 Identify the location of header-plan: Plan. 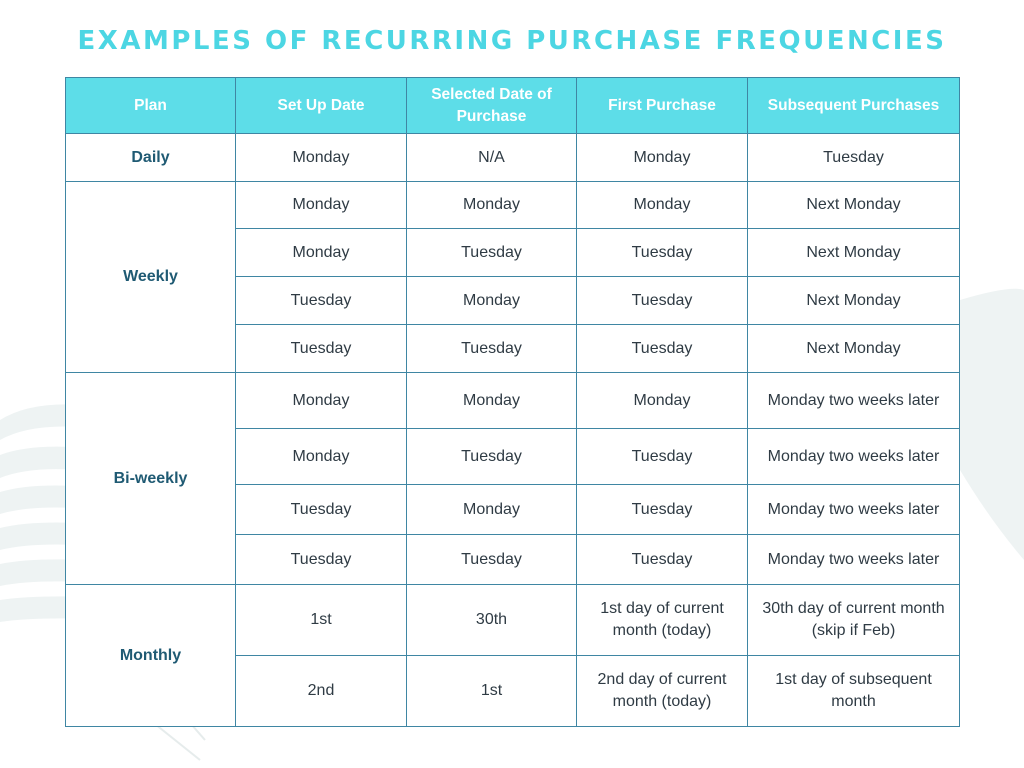
(150, 105).